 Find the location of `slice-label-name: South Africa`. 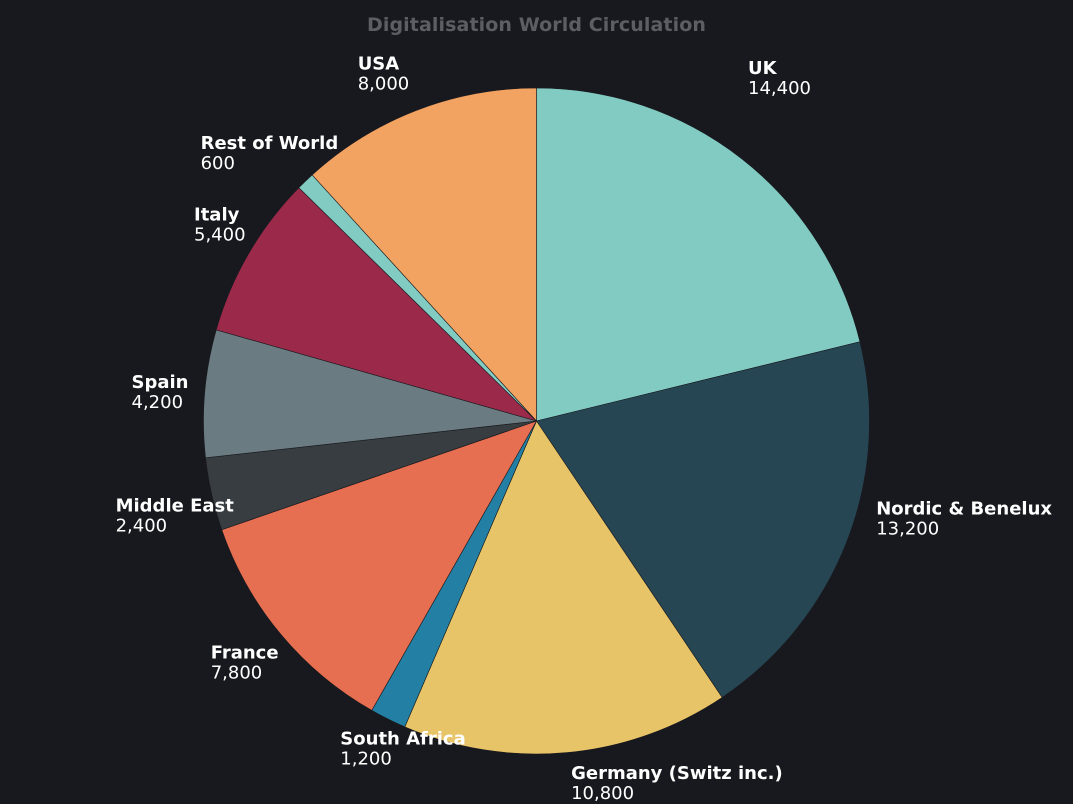

slice-label-name: South Africa is located at coordinates (402, 739).